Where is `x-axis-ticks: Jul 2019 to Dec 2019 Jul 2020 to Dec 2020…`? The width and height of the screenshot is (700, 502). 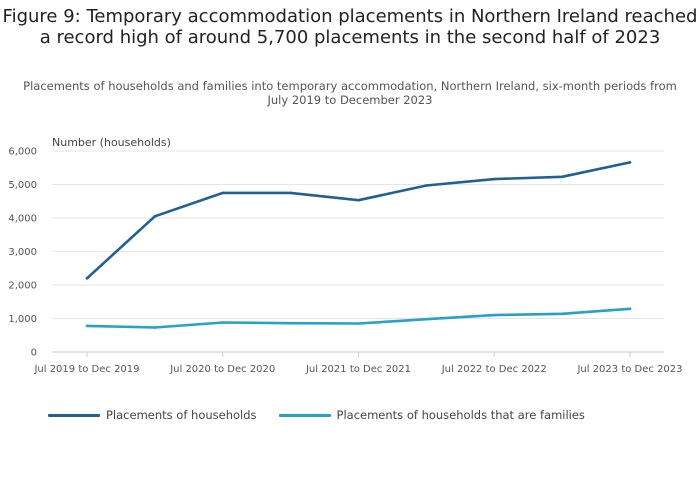
x-axis-ticks: Jul 2019 to Dec 2019 Jul 2020 to Dec 2020… is located at coordinates (358, 363).